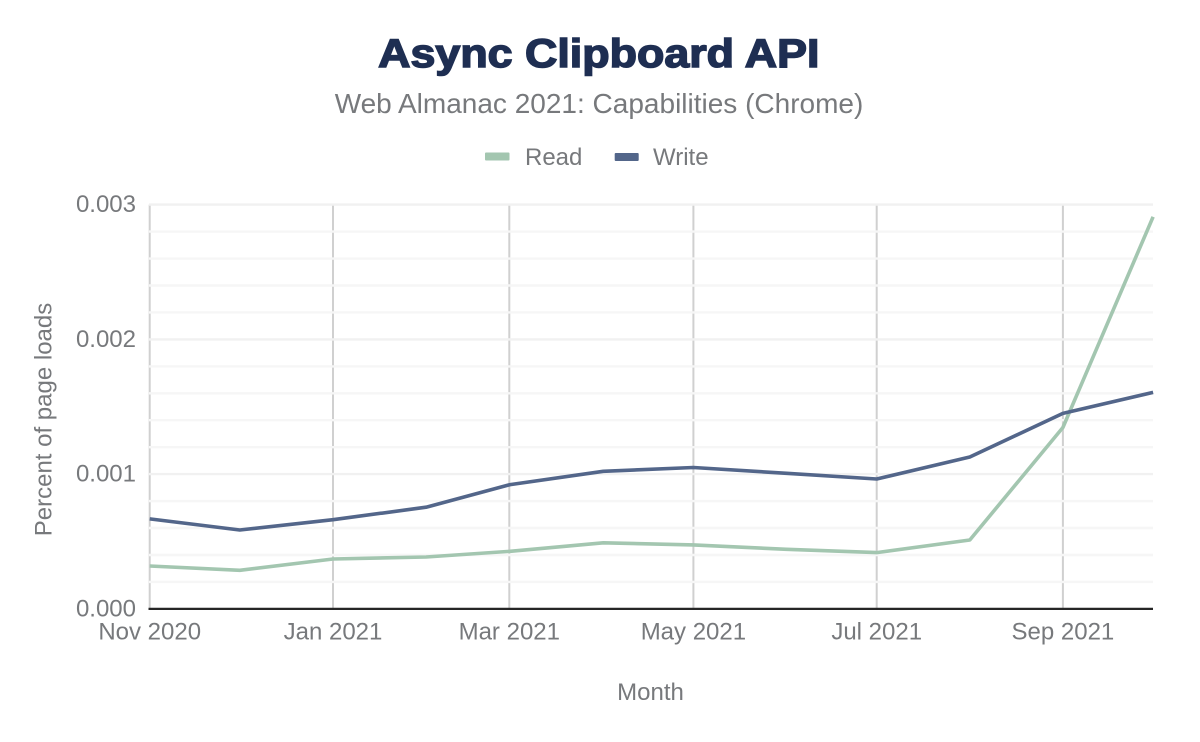  What do you see at coordinates (106, 474) in the screenshot?
I see `svg-text: 0.001` at bounding box center [106, 474].